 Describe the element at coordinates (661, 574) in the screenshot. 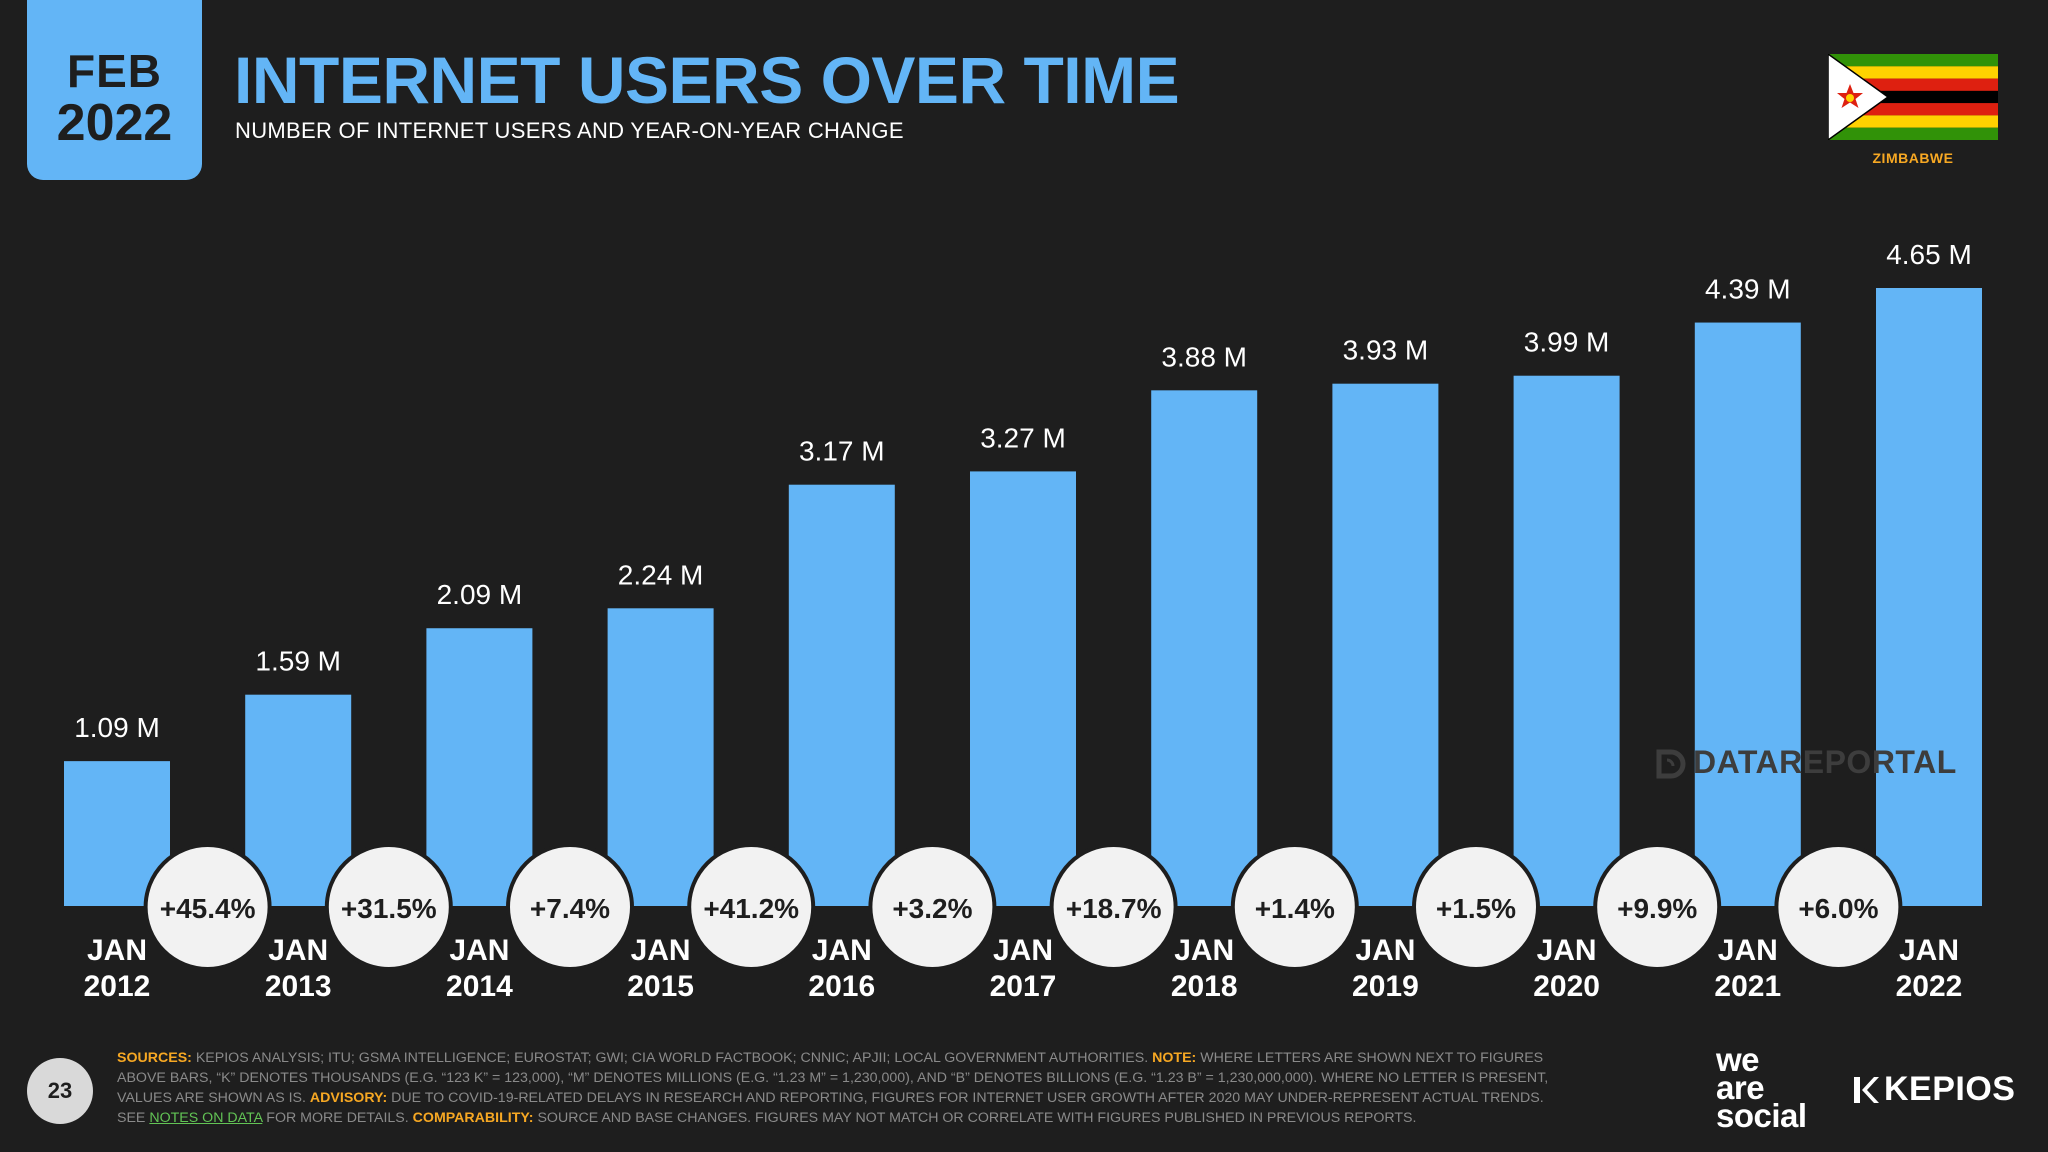

I see `bar-value-label: 2.24 M` at that location.